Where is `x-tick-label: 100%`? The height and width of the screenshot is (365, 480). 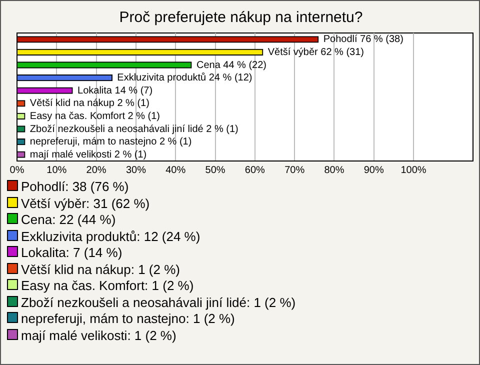 x-tick-label: 100% is located at coordinates (413, 170).